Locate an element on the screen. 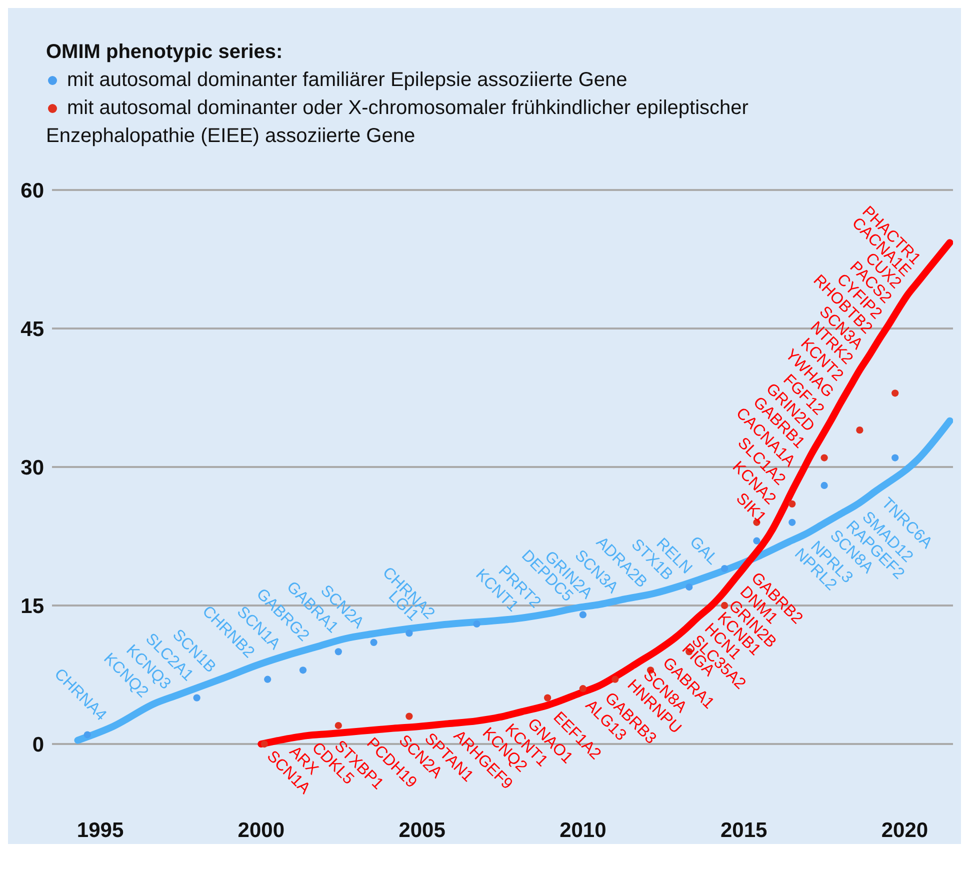  x-tick-label: 2015 is located at coordinates (744, 830).